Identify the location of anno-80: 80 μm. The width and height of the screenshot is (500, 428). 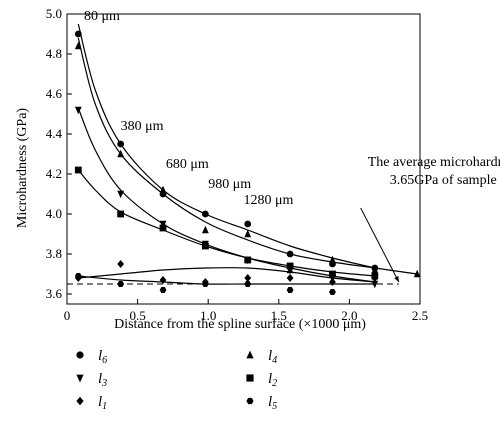
(102, 16).